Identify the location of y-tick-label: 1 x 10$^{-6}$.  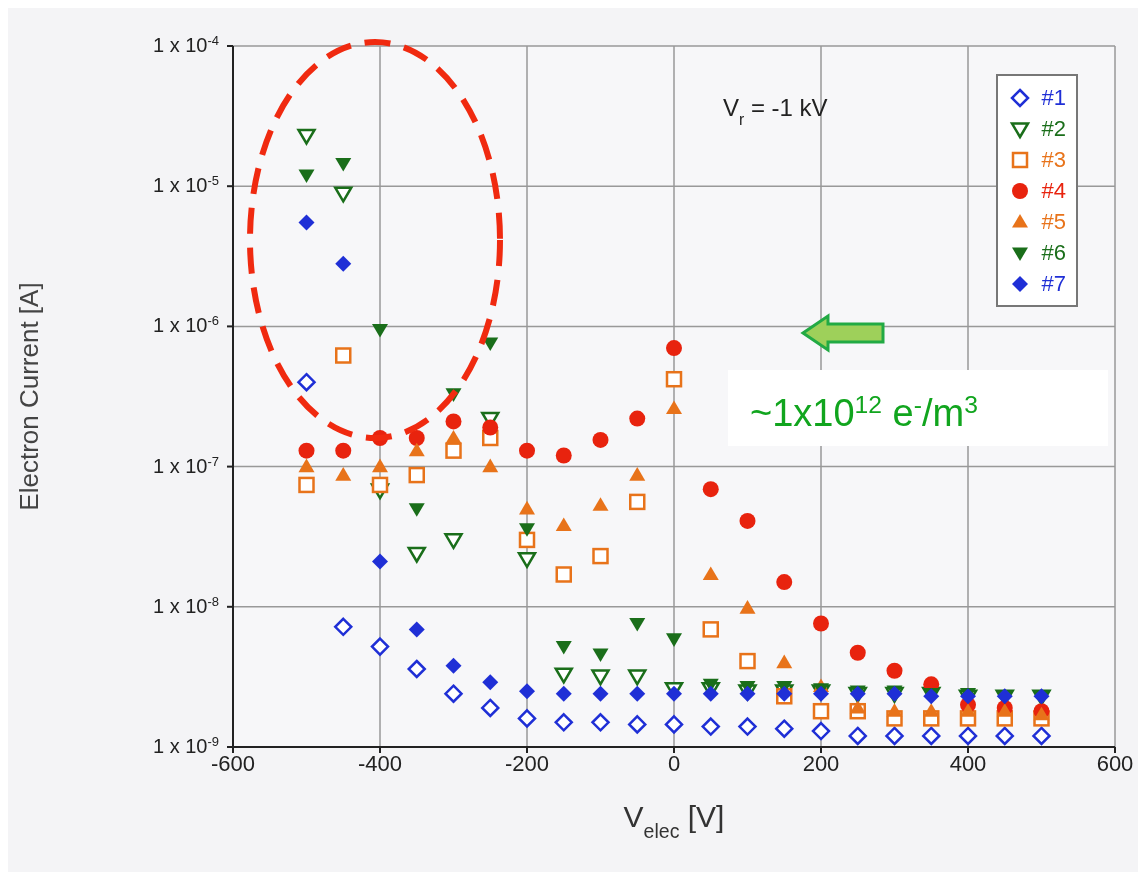
(185, 324).